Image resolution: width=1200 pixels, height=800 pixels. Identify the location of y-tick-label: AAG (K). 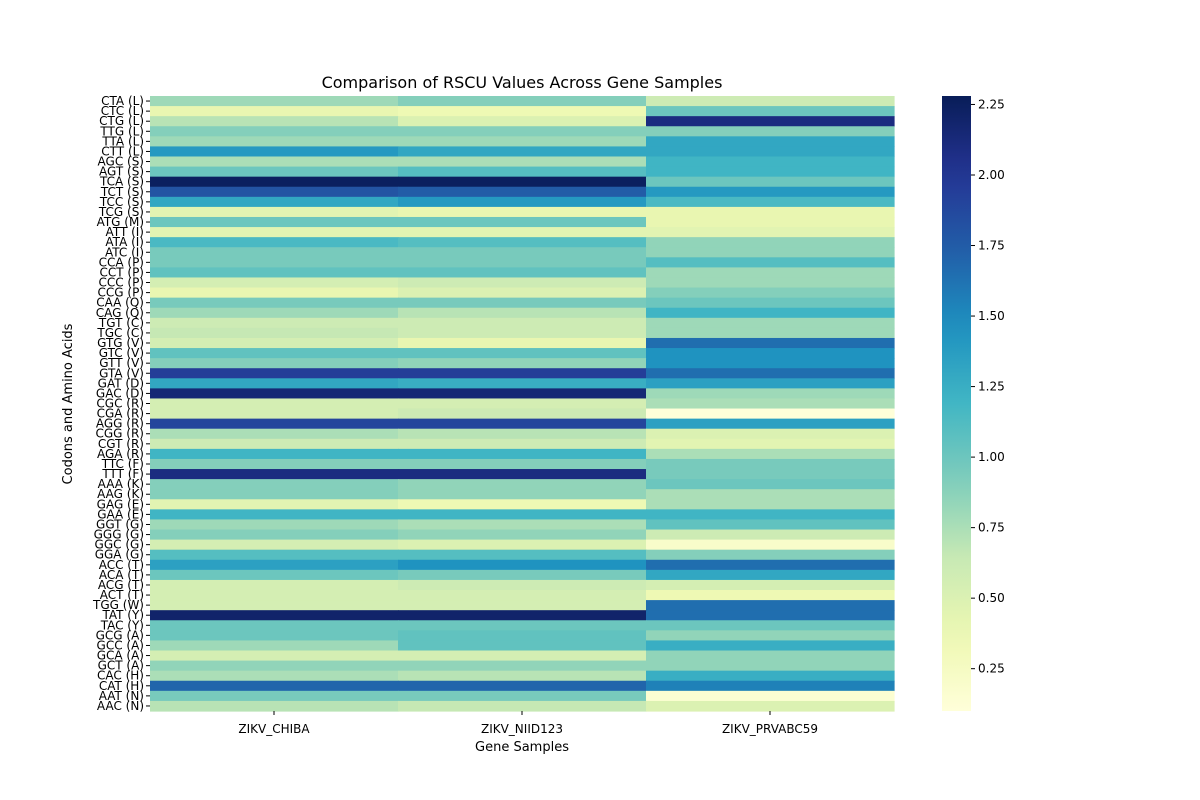
(120, 494).